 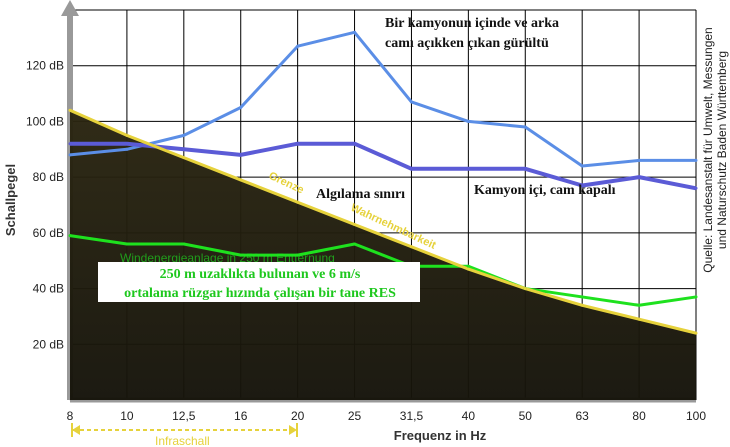 I want to click on x-tick-label: 40, so click(x=469, y=416).